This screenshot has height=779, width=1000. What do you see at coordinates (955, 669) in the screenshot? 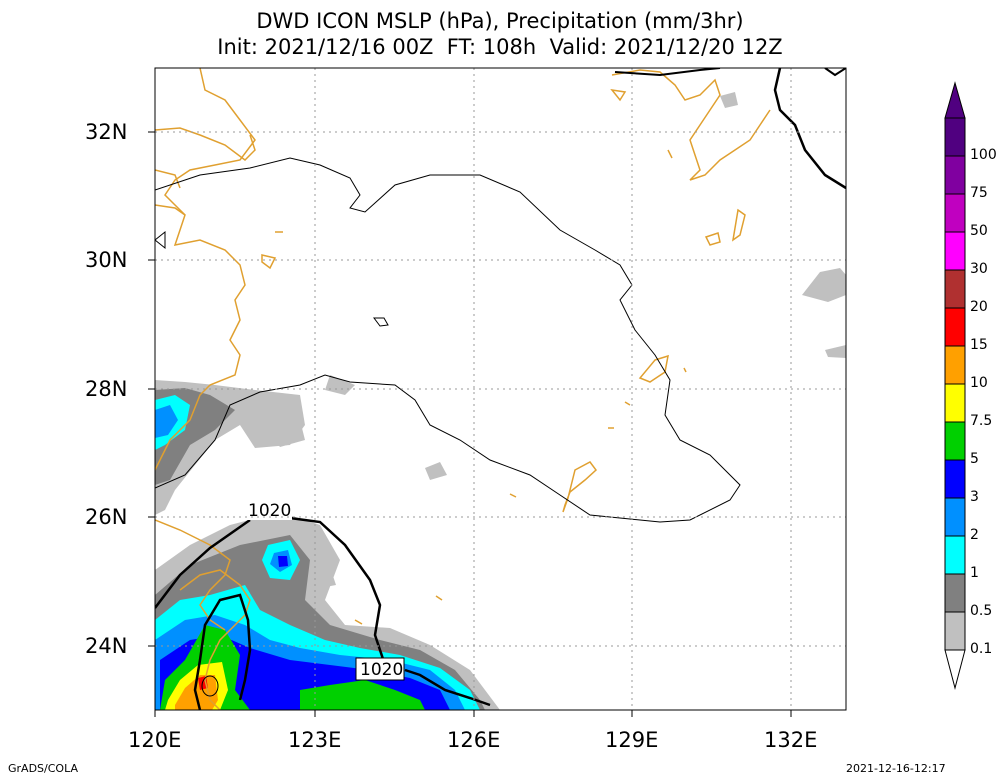
I see `colorbar-under-arrow` at bounding box center [955, 669].